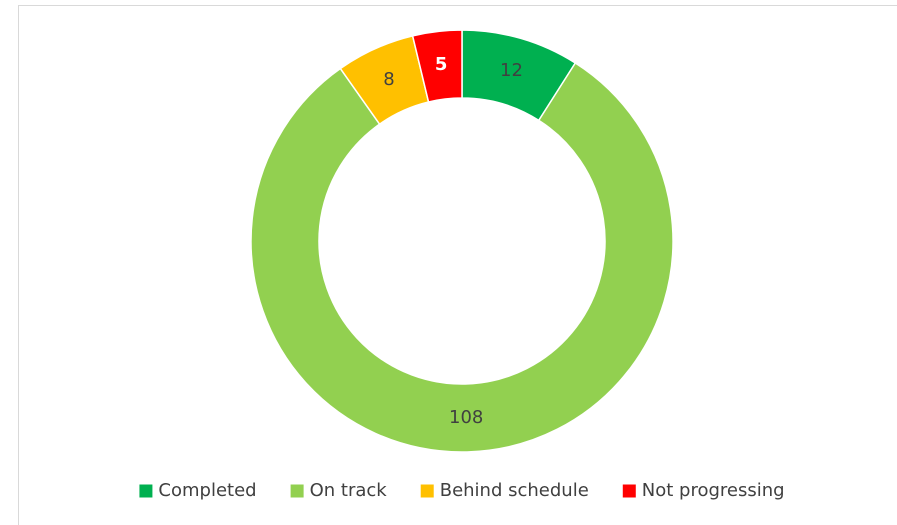 This screenshot has height=525, width=897. Describe the element at coordinates (441, 64) in the screenshot. I see `data-label: 5` at that location.